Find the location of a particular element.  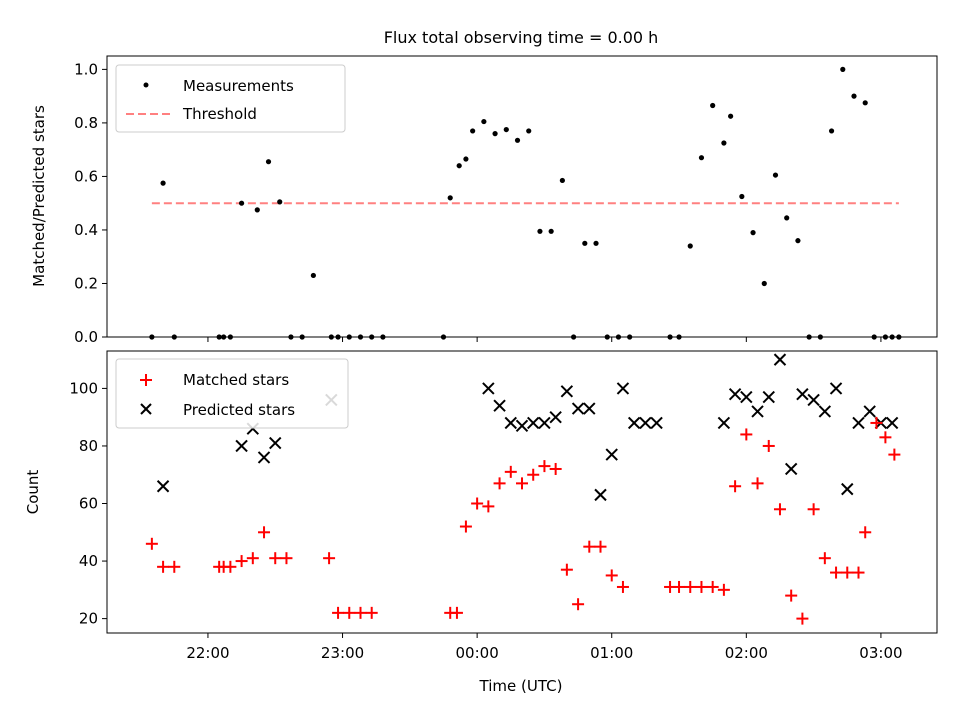

top-y-tick-label: 0.0 is located at coordinates (86, 337).